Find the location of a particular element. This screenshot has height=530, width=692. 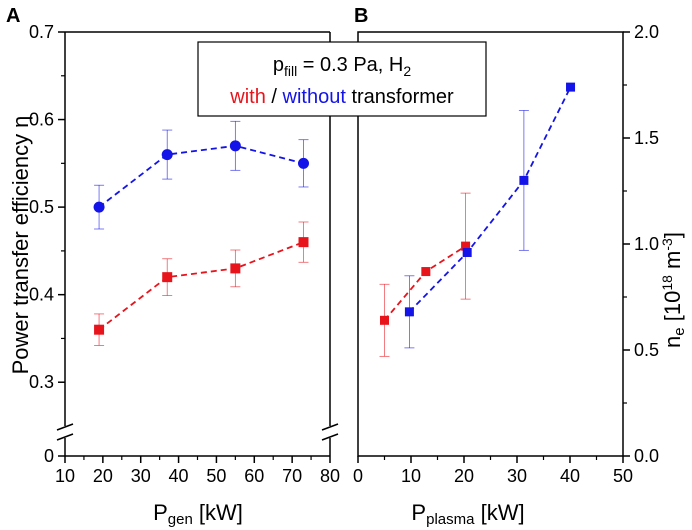

panel-b-series is located at coordinates (477, 219).